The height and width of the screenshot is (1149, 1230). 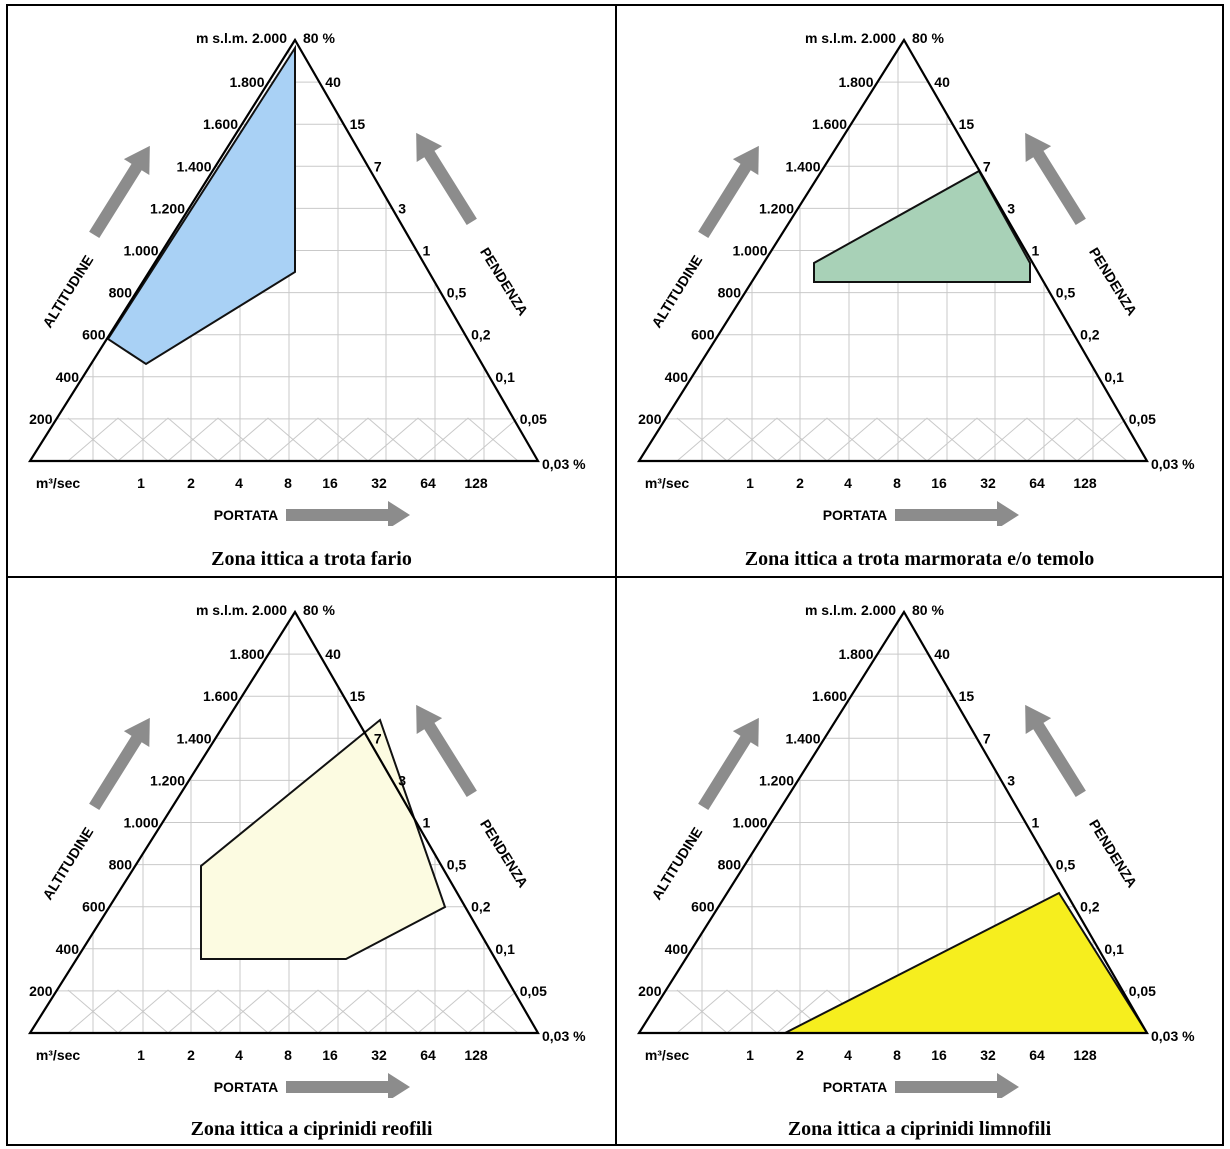 I want to click on slope-bottom-label: 0,03 %, so click(x=1173, y=1036).